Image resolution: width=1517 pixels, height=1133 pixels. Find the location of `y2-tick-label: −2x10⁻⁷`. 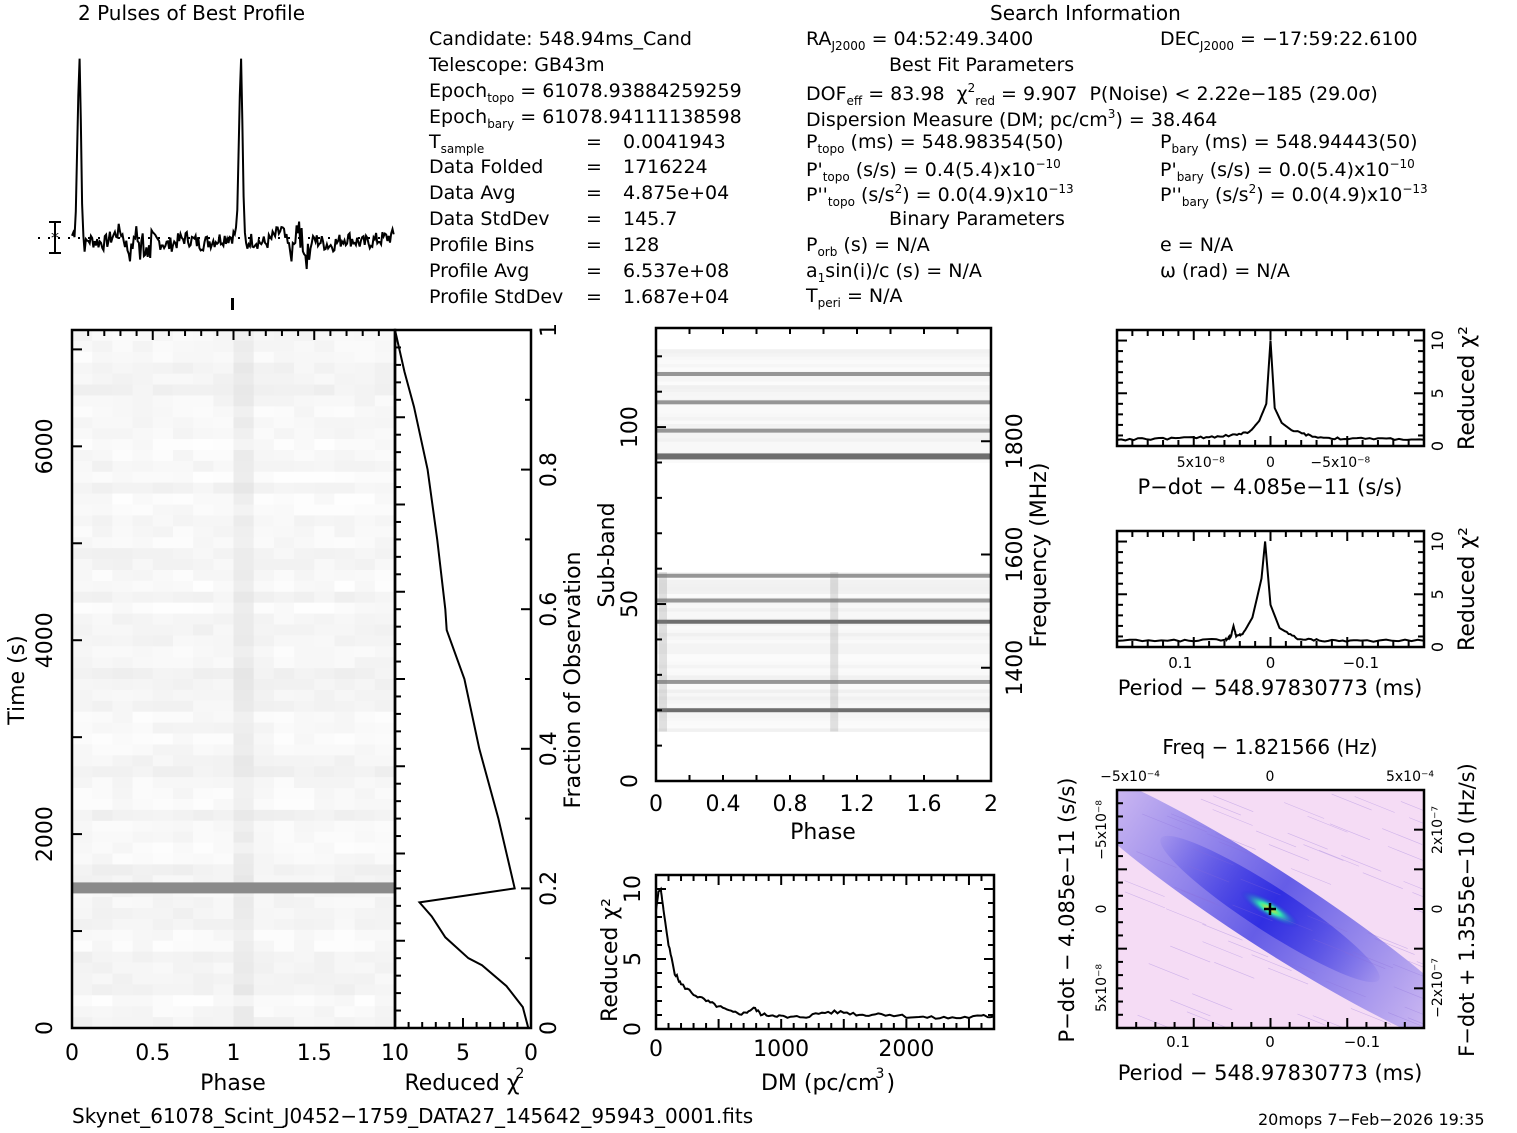

y2-tick-label: −2x10⁻⁷ is located at coordinates (1438, 988).